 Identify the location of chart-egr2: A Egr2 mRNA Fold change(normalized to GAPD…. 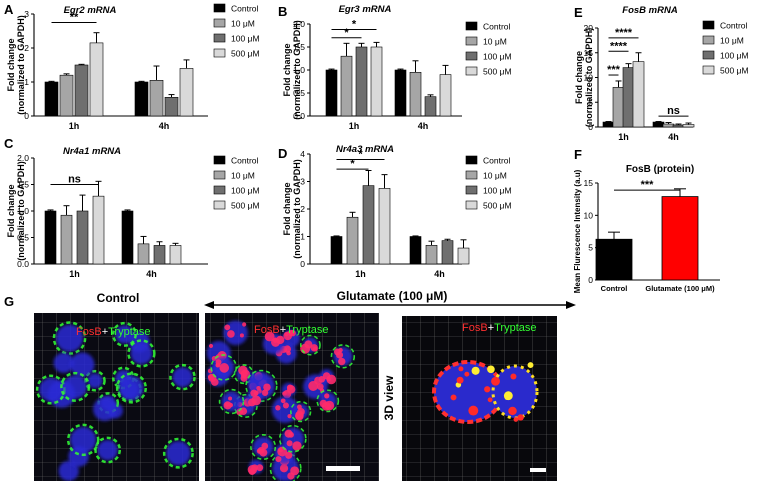
(132, 66).